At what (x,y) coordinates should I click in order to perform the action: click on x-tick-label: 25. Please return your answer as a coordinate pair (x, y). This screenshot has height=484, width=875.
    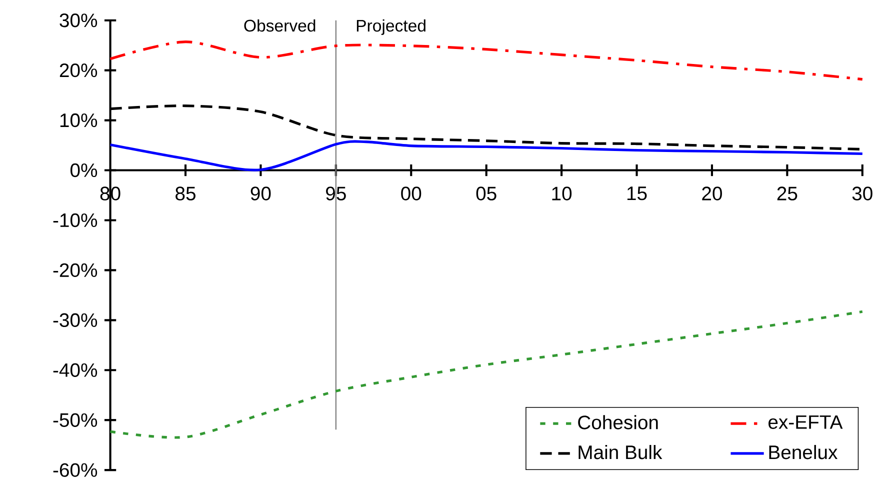
    Looking at the image, I should click on (787, 193).